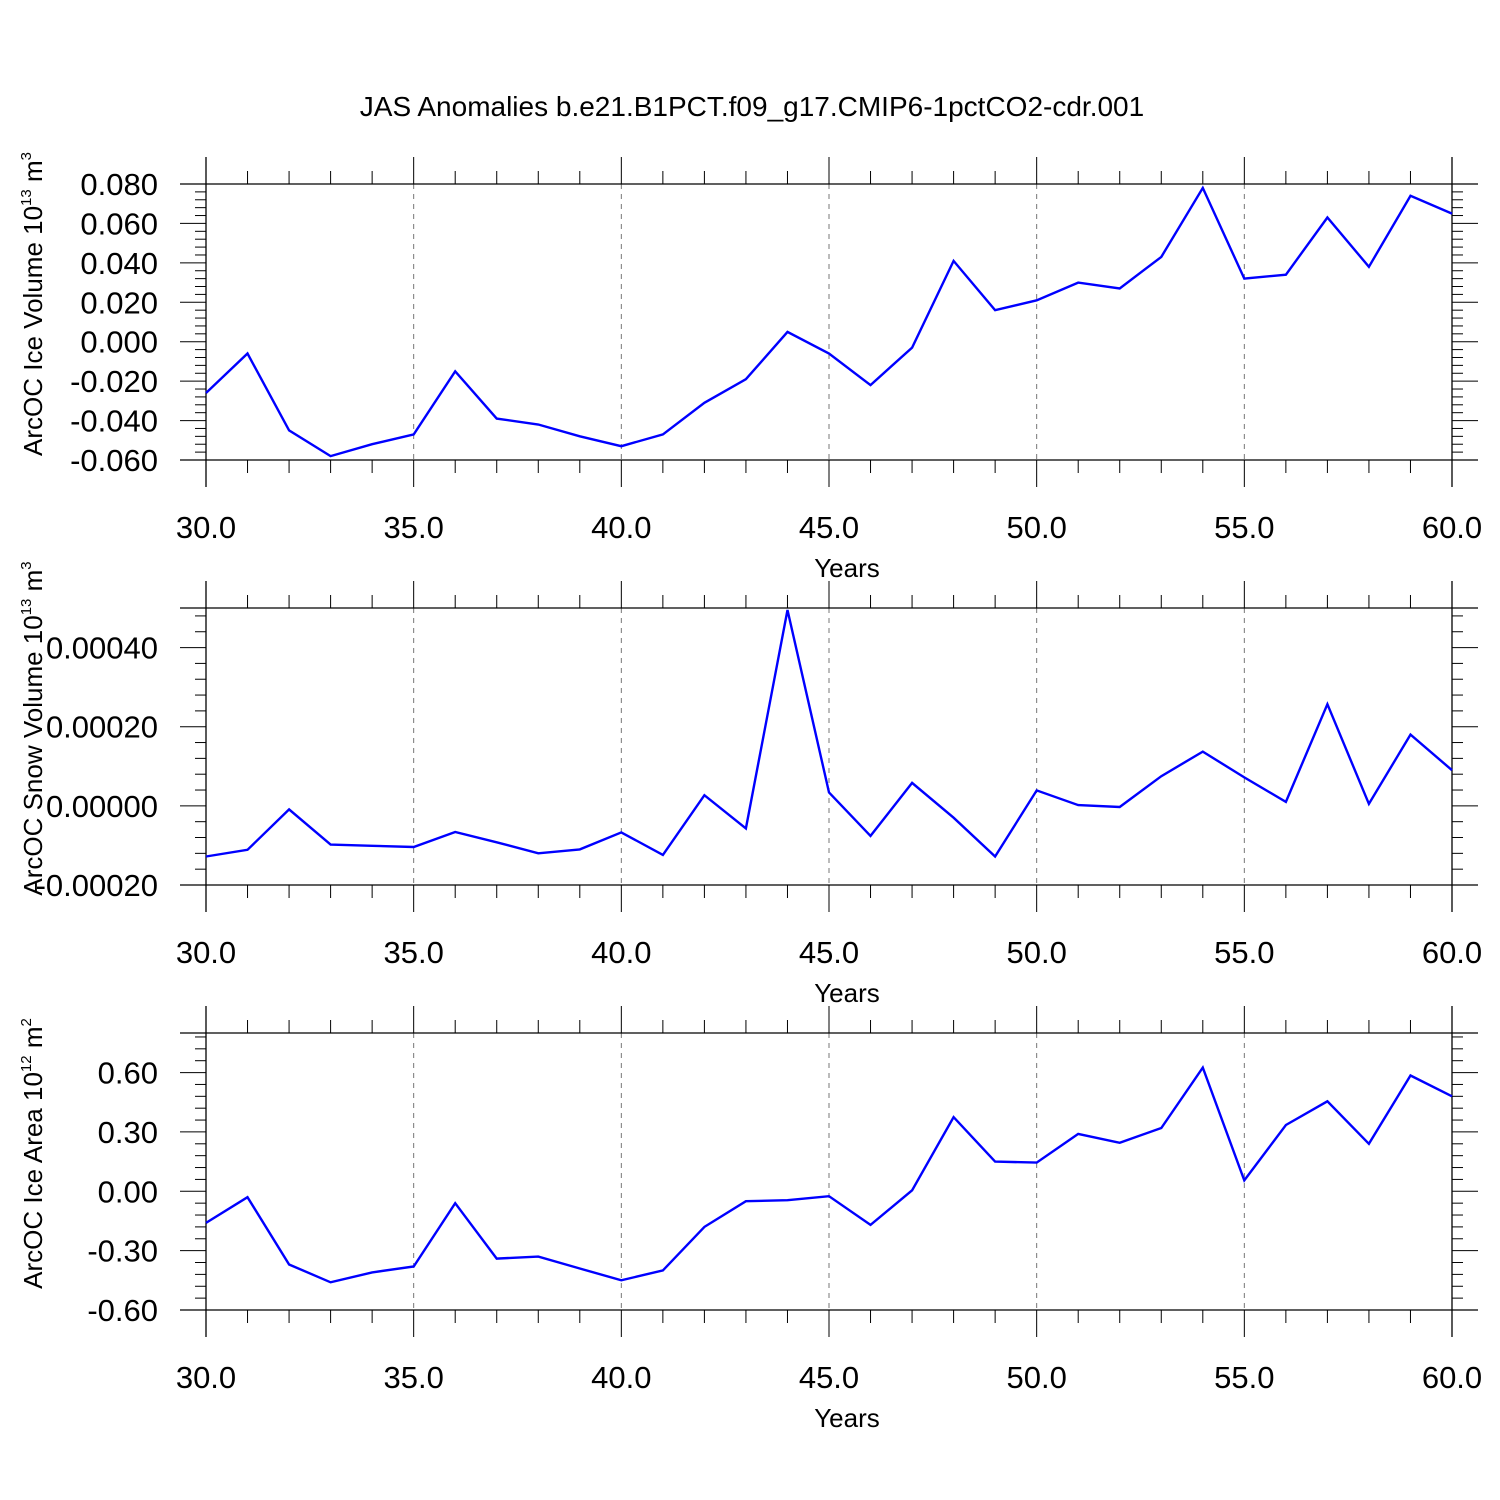 Image resolution: width=1500 pixels, height=1500 pixels. Describe the element at coordinates (122, 1310) in the screenshot. I see `y-tick-label: -0.60` at that location.